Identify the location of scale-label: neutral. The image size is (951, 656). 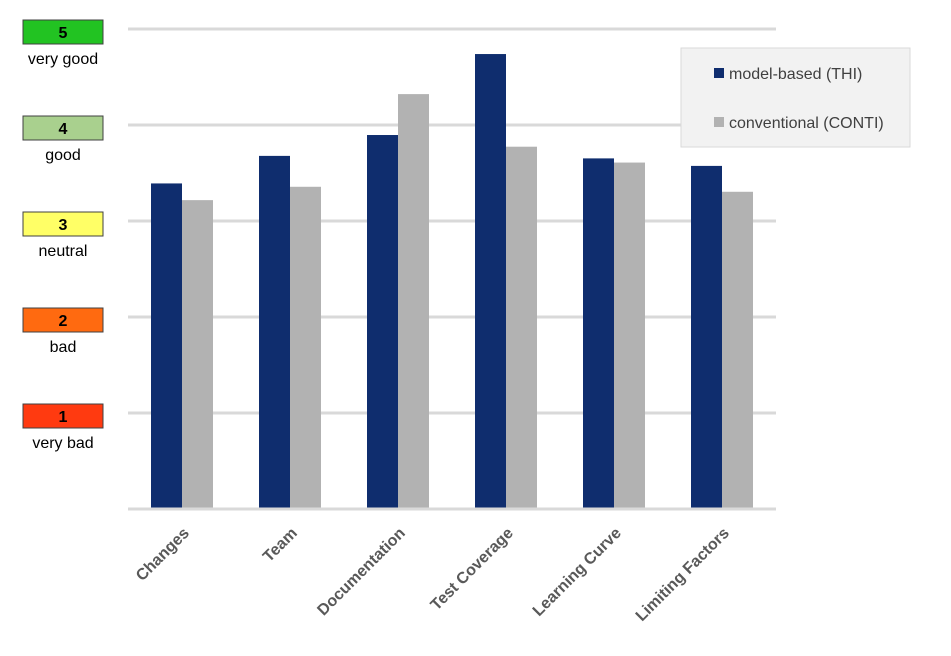
(63, 251).